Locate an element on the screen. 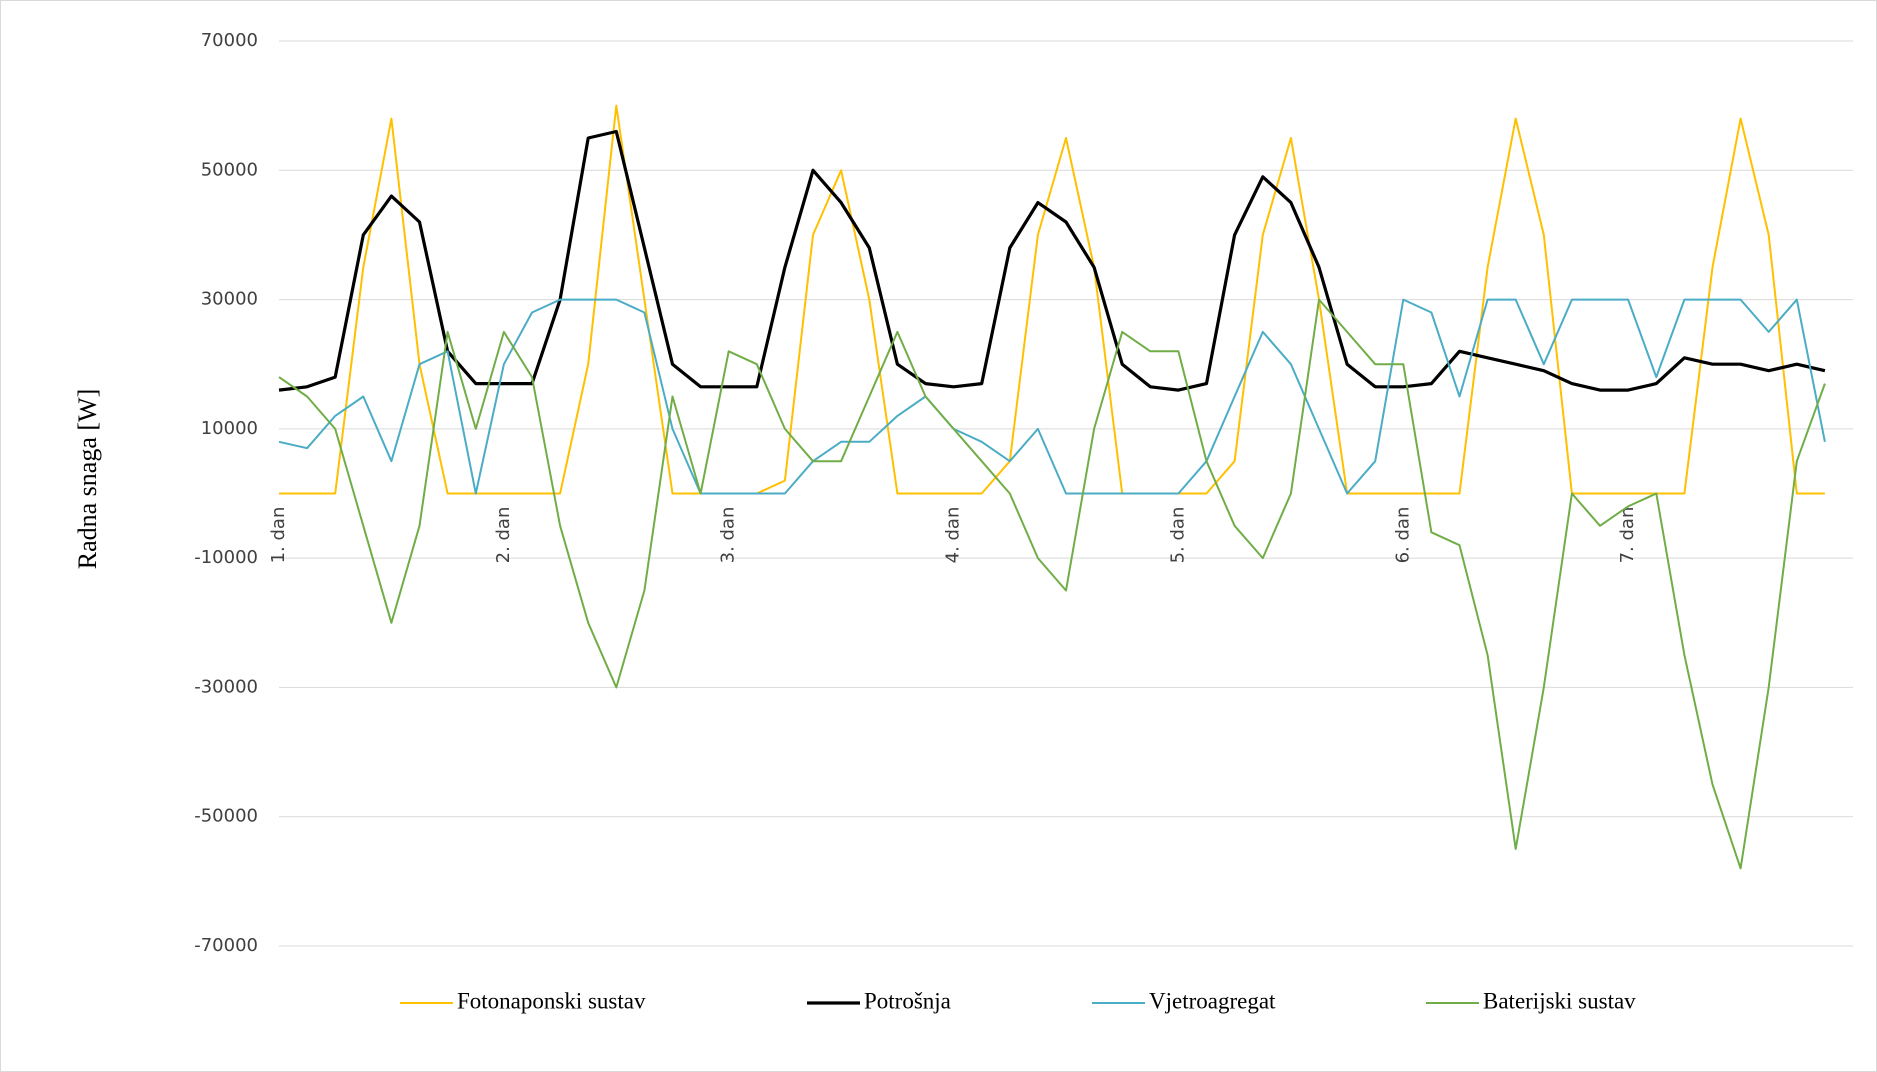  x-tick-label: 7. dan is located at coordinates (1627, 535).